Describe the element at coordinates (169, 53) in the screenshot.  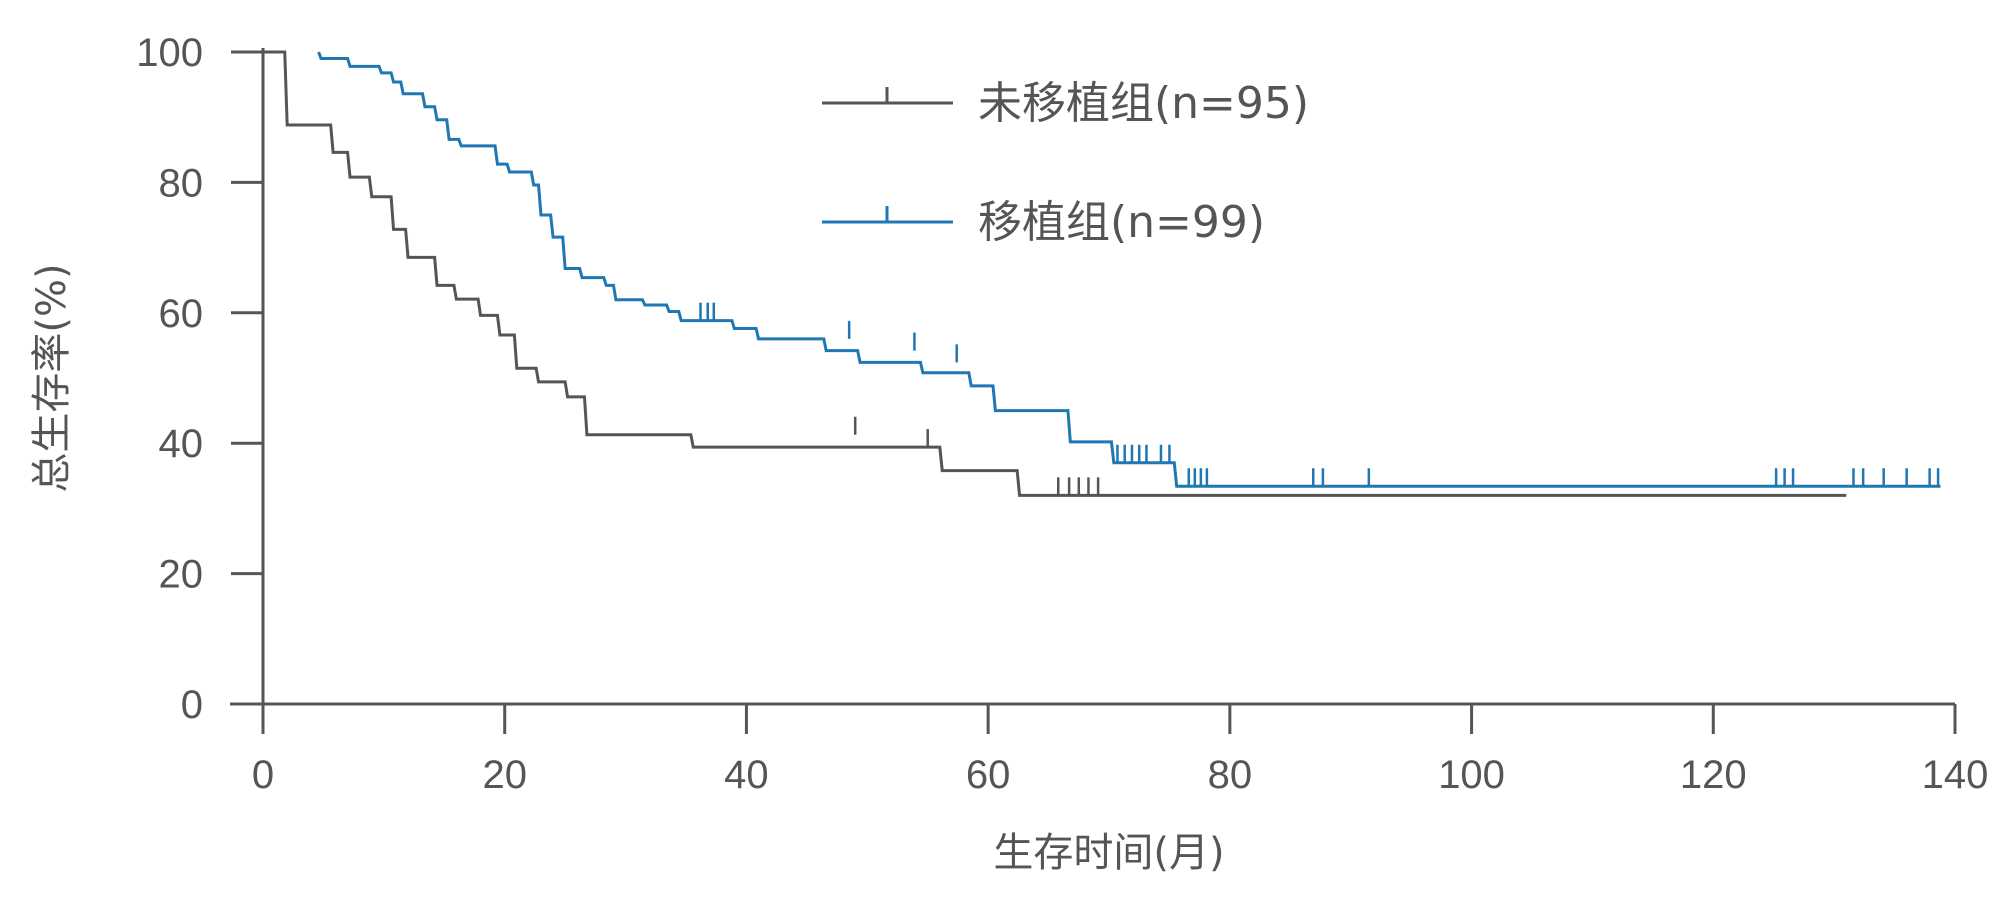
I see `y-tick-label: 100` at that location.